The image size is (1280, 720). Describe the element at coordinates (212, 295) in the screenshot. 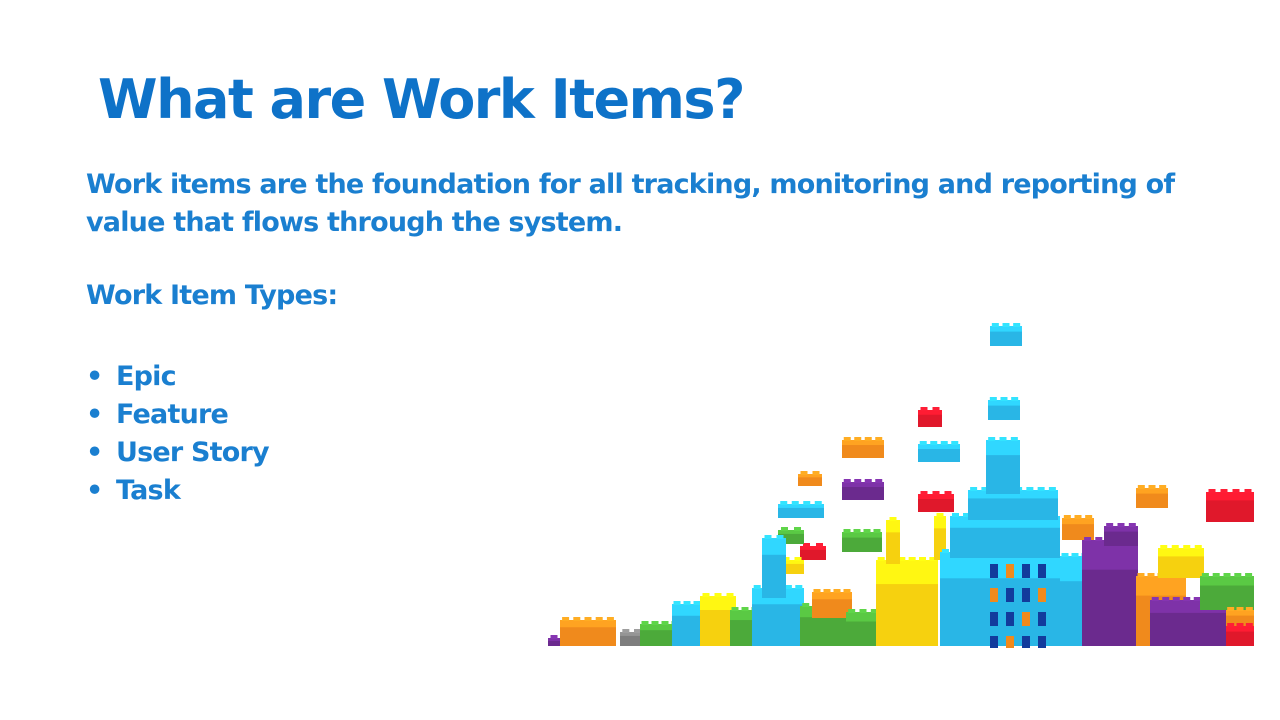

I see `work-item-types-heading: Work Item Types:` at that location.